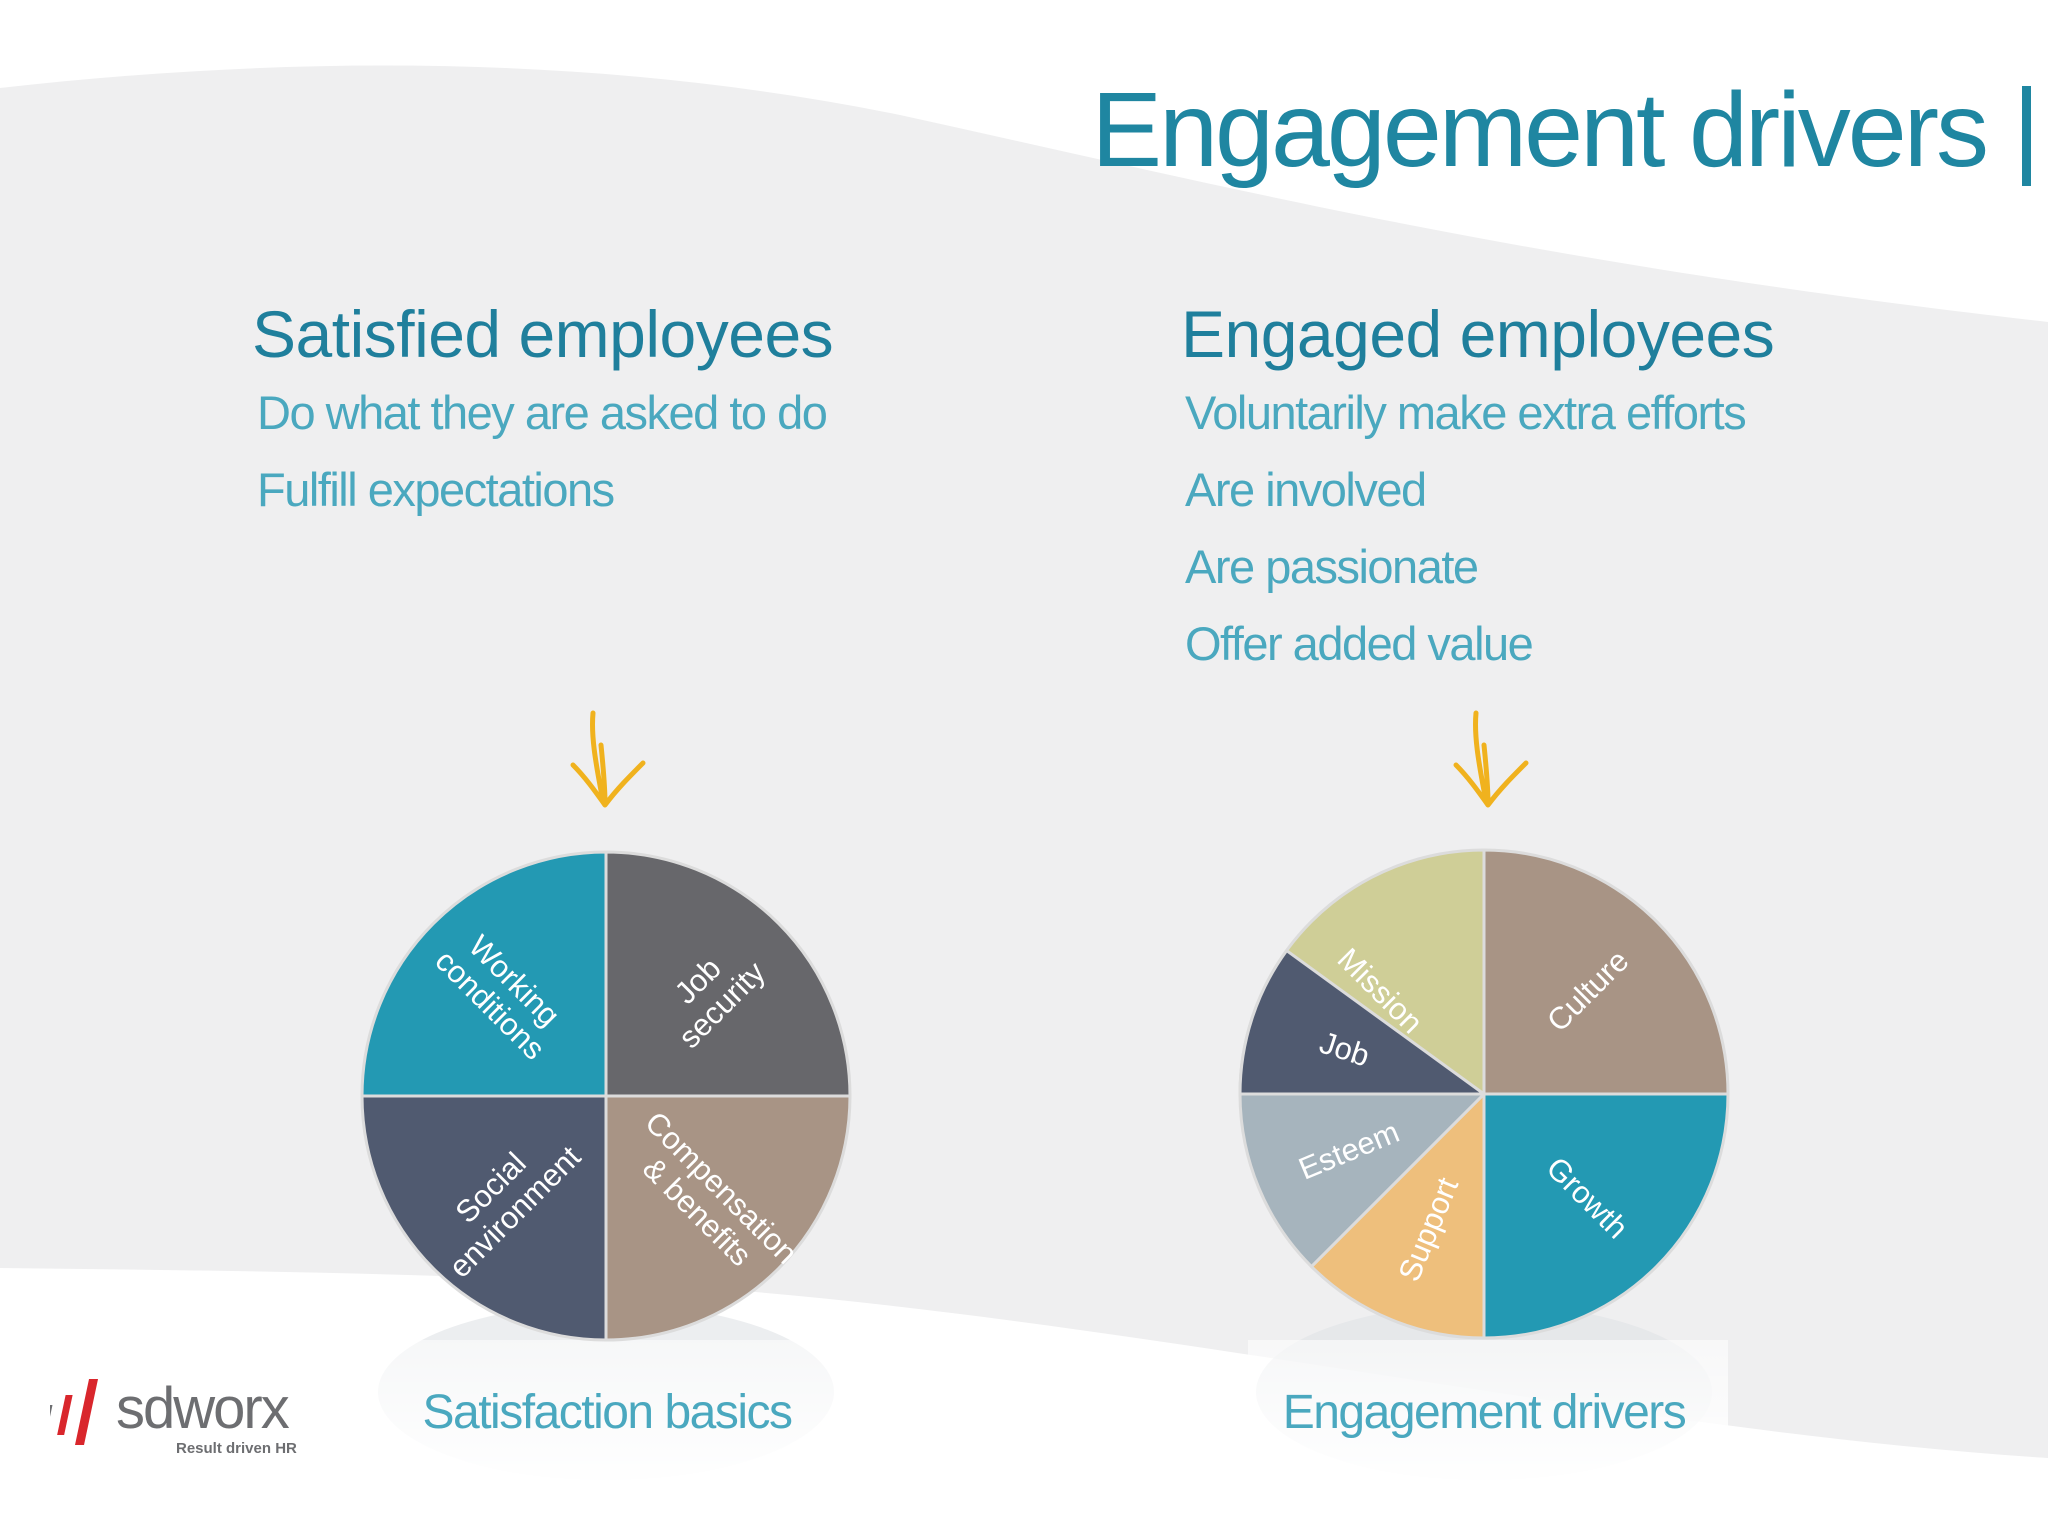 The height and width of the screenshot is (1536, 2048). What do you see at coordinates (1359, 643) in the screenshot?
I see `engaged-point: Offer added value` at bounding box center [1359, 643].